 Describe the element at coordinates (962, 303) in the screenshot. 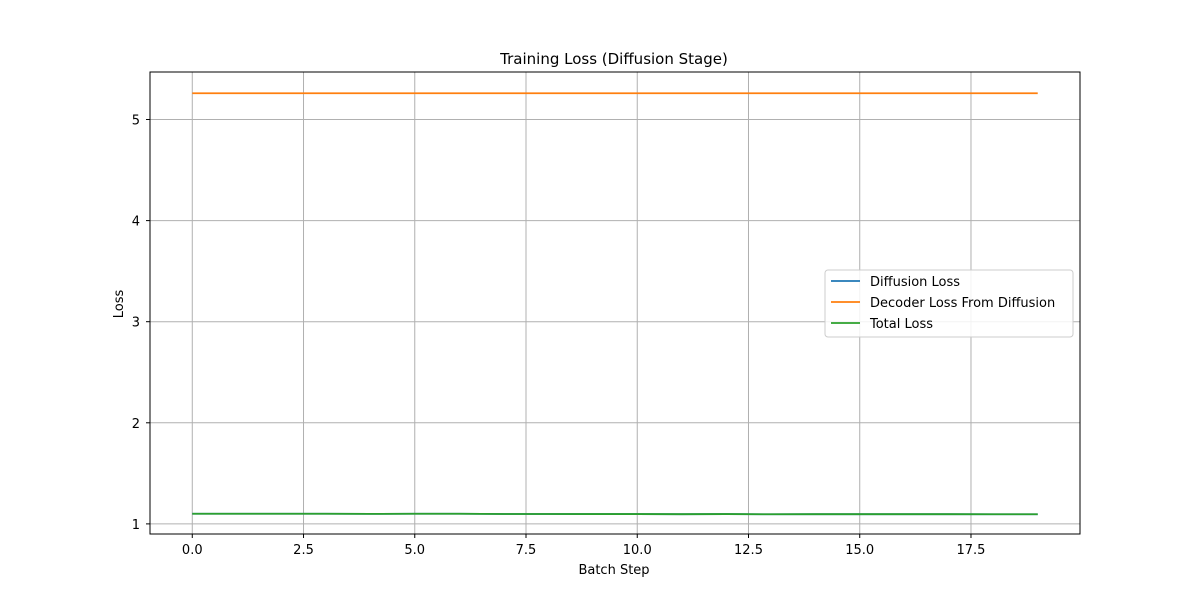

I see `legend-label-decoder-loss-from-diffusion: Decoder Loss From Diffusion` at that location.